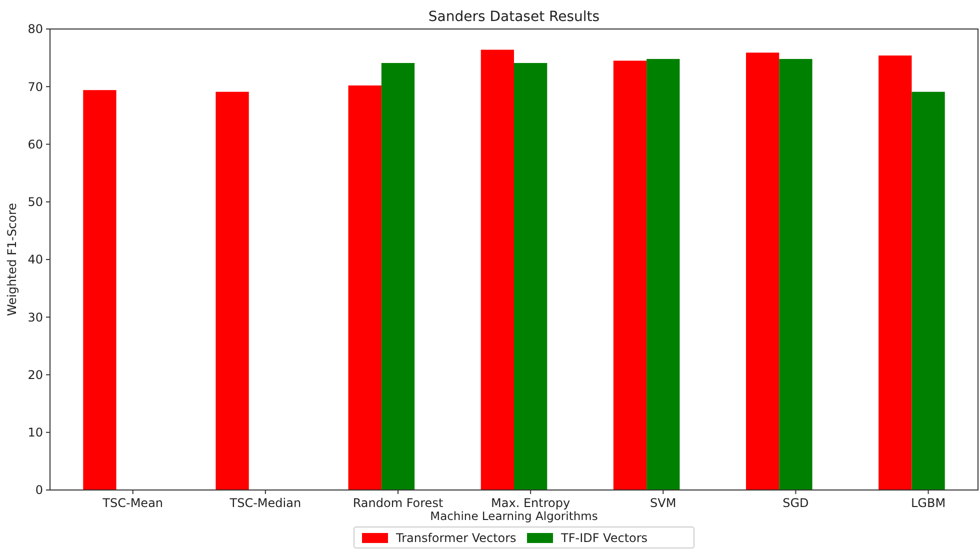 Image resolution: width=980 pixels, height=550 pixels. What do you see at coordinates (455, 538) in the screenshot?
I see `legend-label: Transformer Vectors` at bounding box center [455, 538].